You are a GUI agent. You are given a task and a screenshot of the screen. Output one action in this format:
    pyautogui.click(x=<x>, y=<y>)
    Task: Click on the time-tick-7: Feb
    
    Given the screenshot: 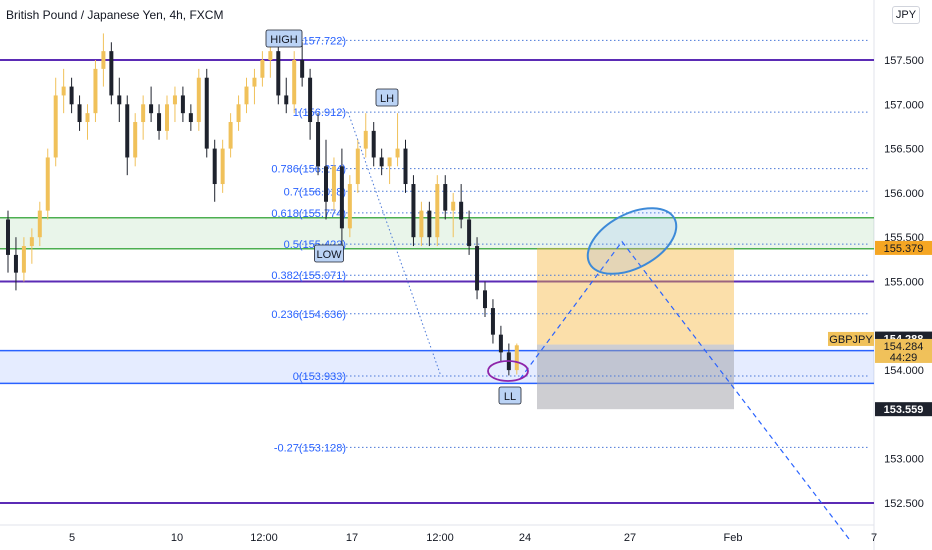 What is the action you would take?
    pyautogui.click(x=733, y=538)
    